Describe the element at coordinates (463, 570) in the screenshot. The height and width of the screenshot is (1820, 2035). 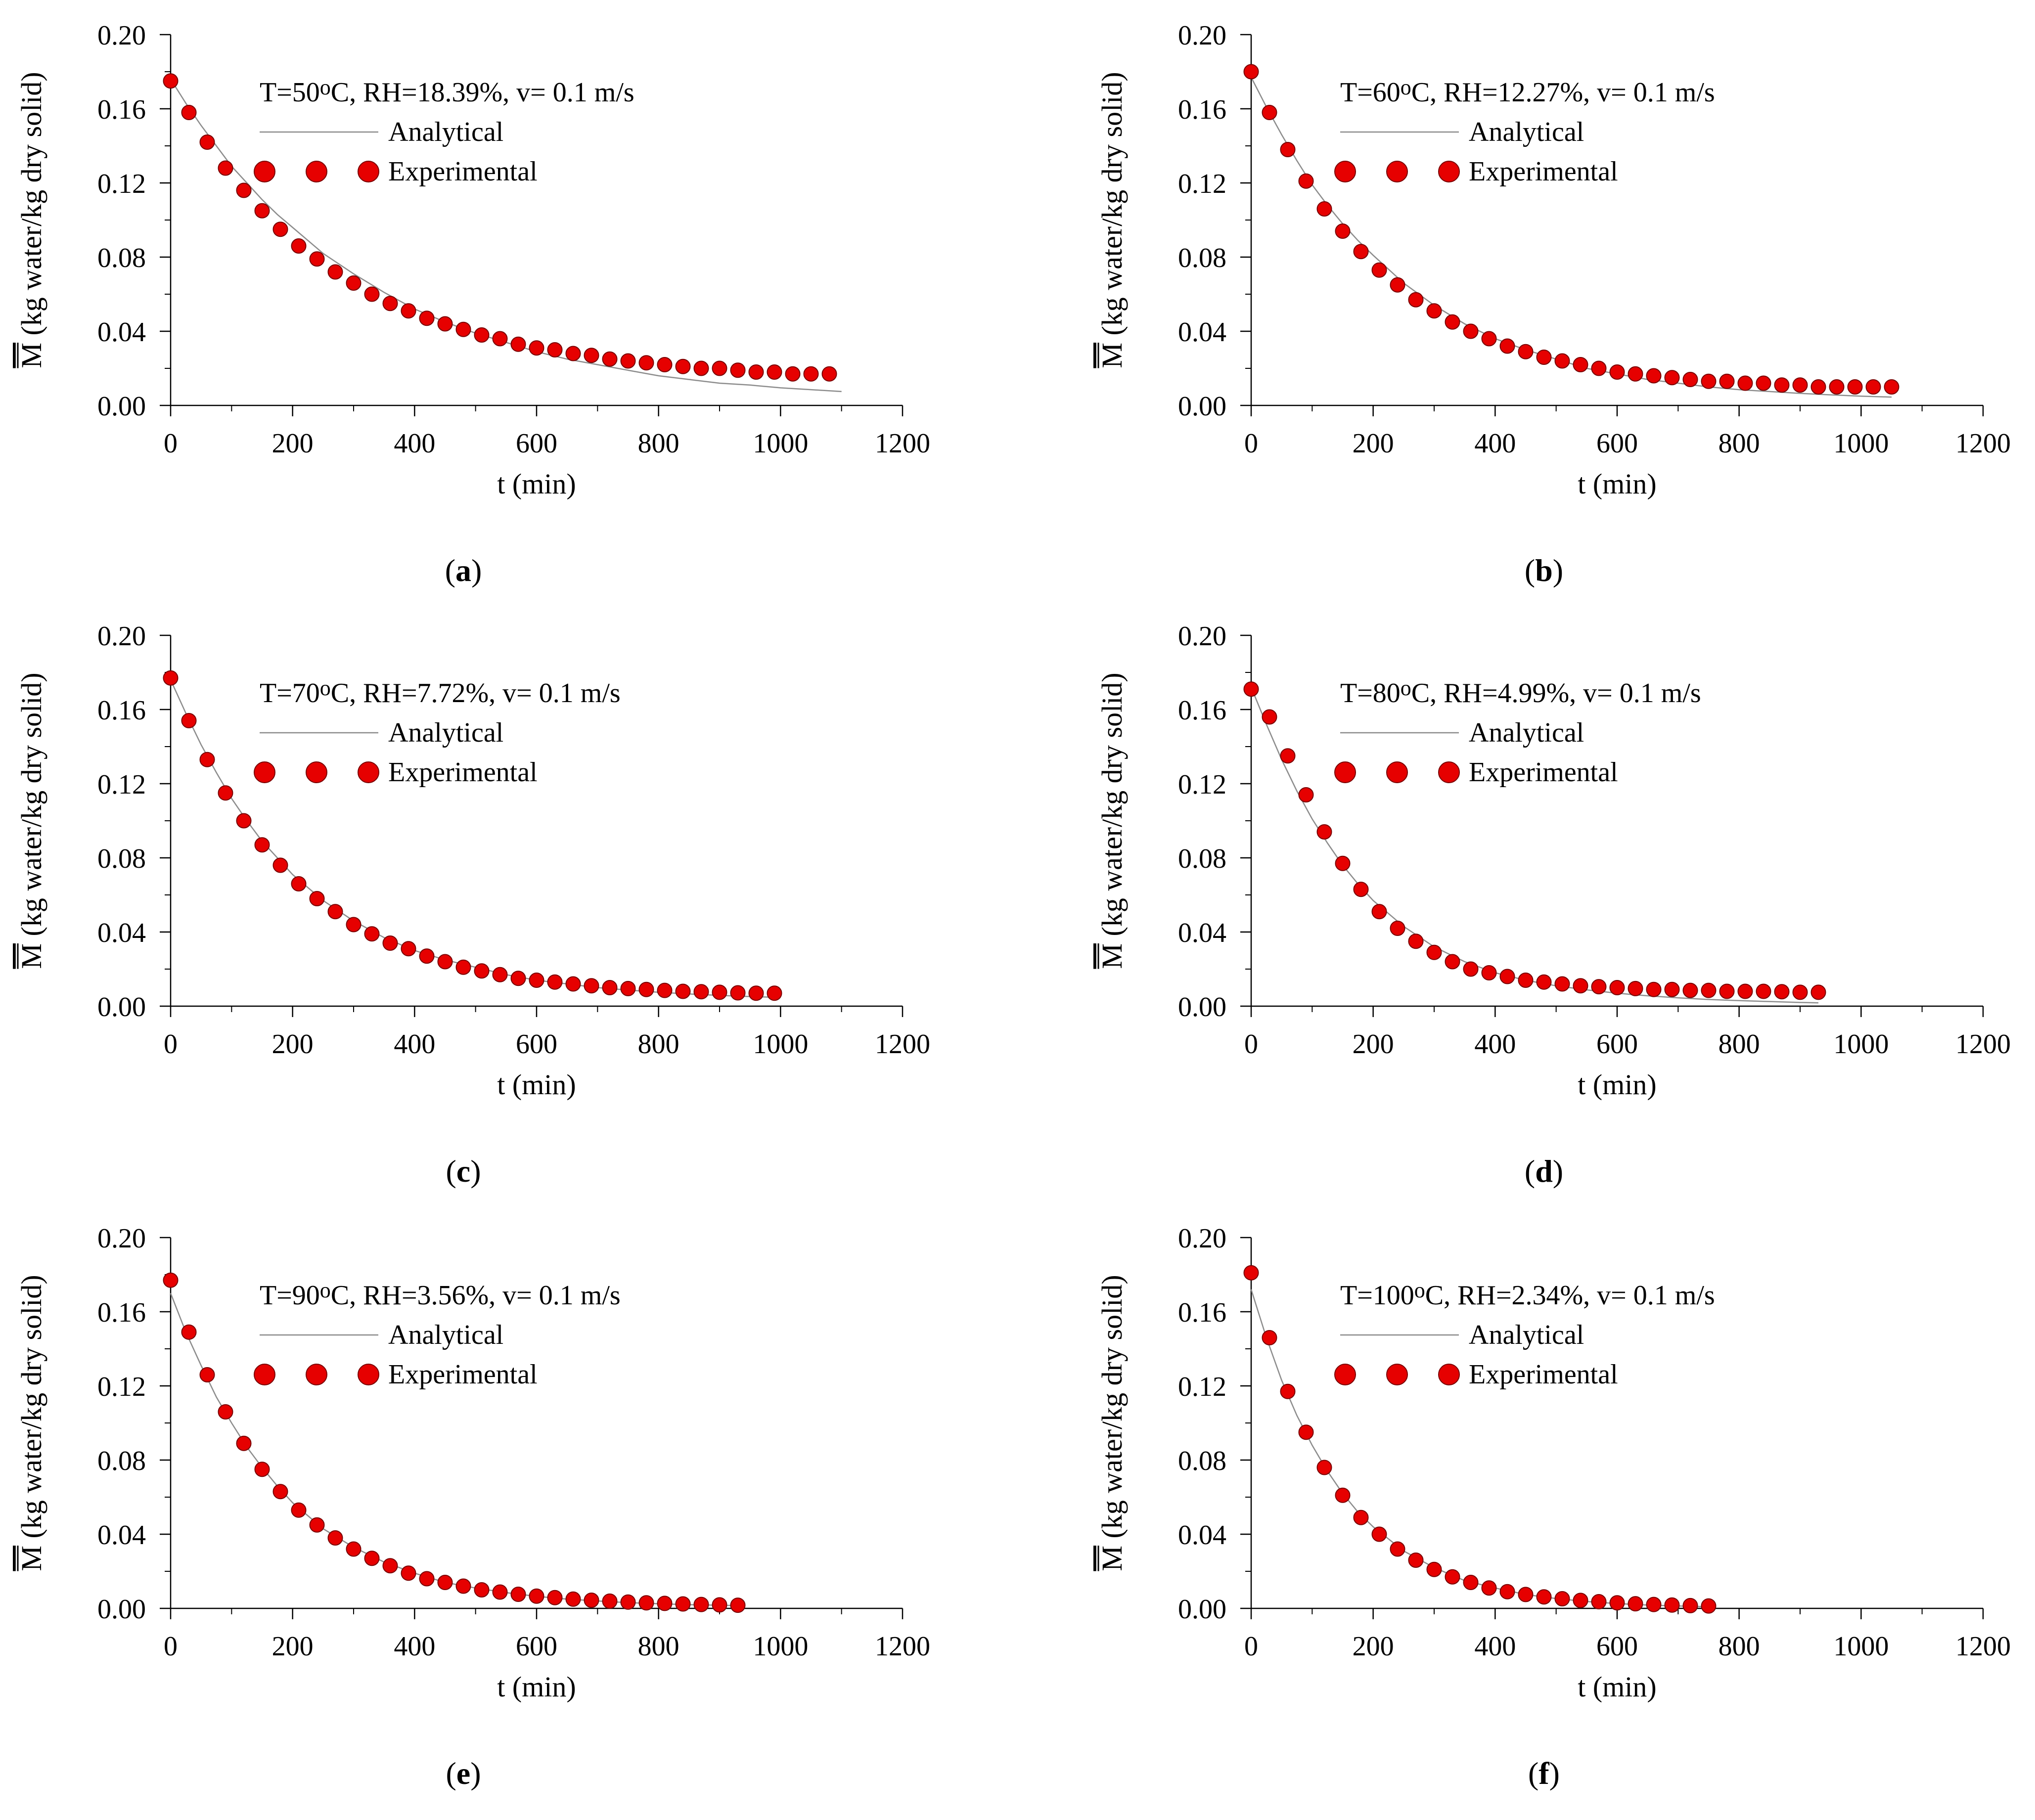
I see `panel-label: (a)` at that location.